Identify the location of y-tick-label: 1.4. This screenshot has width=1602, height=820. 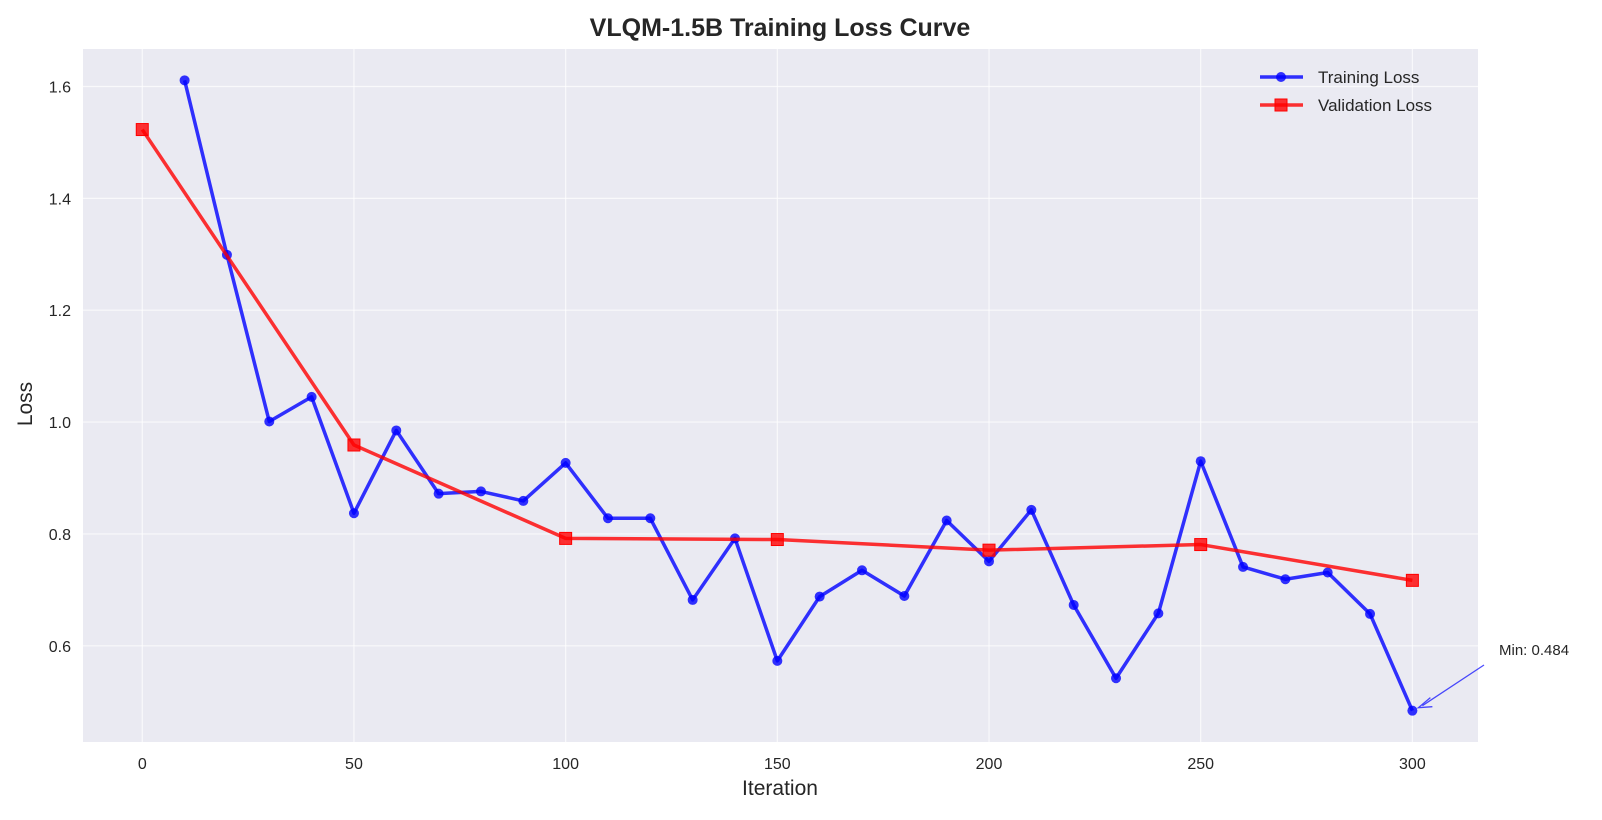
(60, 199).